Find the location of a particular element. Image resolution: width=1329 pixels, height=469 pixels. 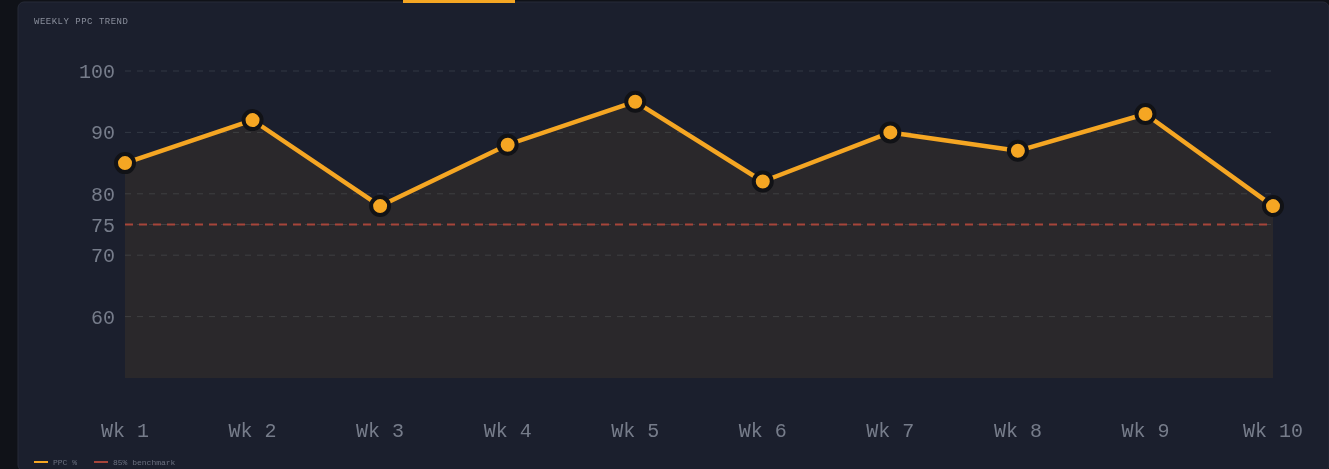

x-tick-label: Wk 7 is located at coordinates (890, 431).